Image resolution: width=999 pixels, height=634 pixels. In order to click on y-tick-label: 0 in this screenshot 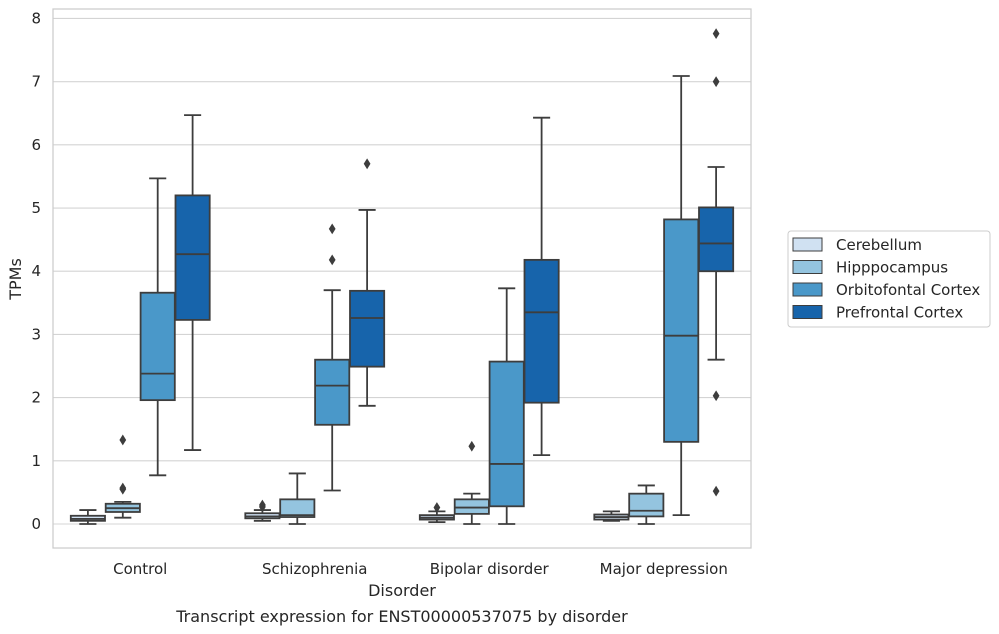, I will do `click(36, 524)`.